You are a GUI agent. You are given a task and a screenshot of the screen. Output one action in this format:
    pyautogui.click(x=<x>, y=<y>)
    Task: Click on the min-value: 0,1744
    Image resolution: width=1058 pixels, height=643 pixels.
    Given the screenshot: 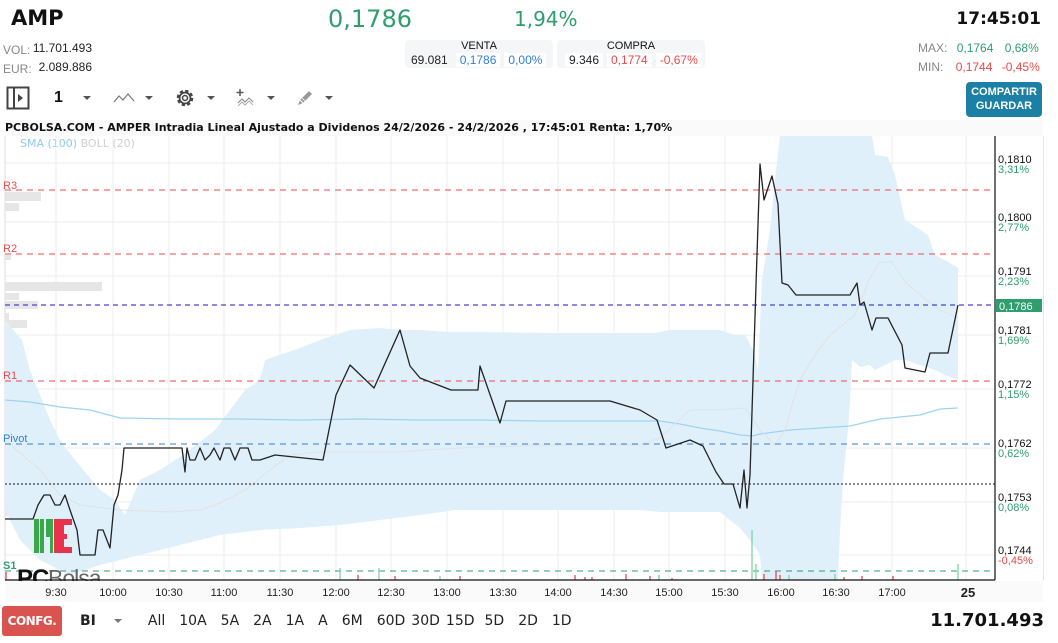 What is the action you would take?
    pyautogui.click(x=974, y=67)
    